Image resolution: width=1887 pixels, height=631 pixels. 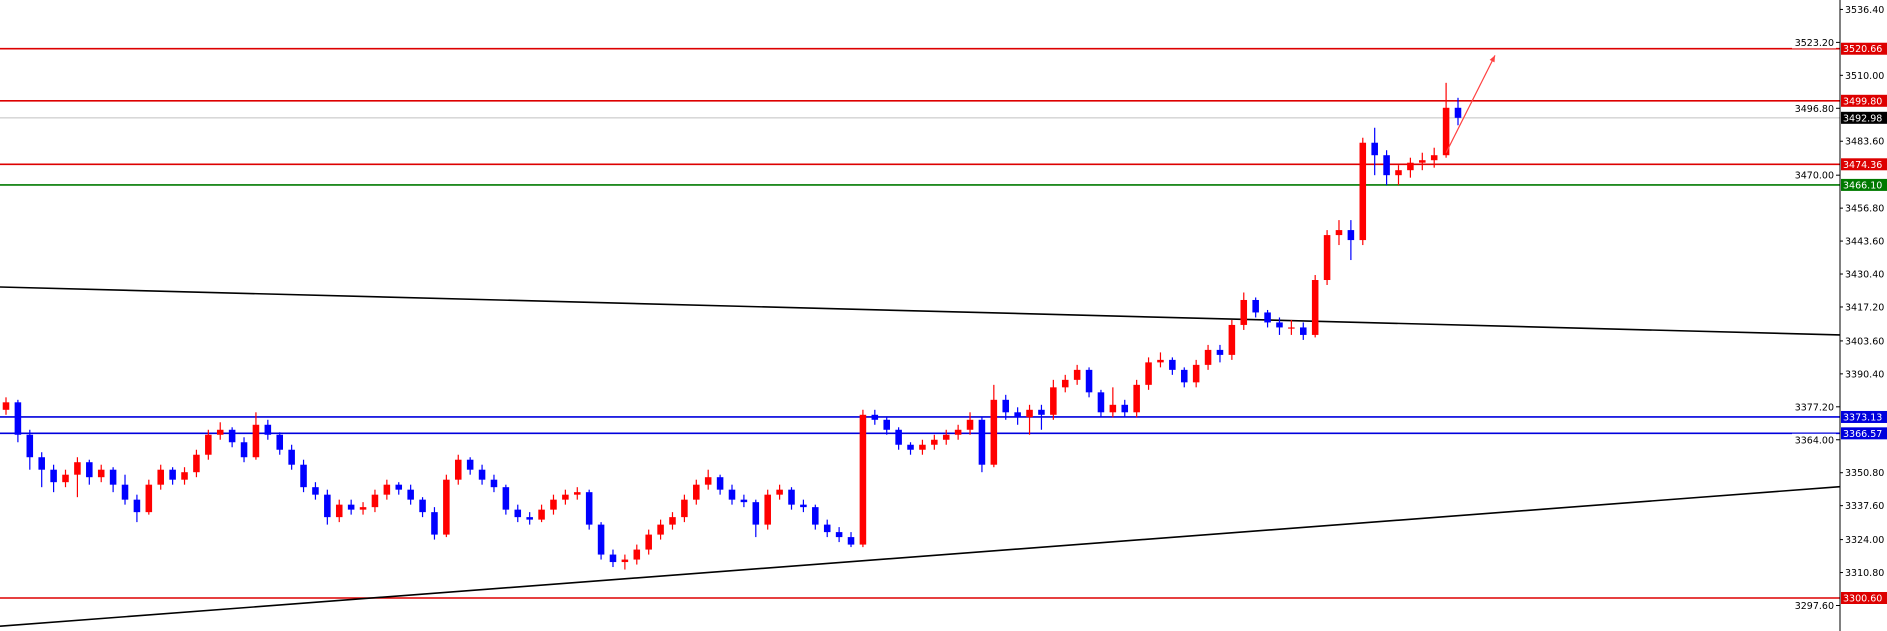 I want to click on axis-tick-label: 3496.80, so click(x=1814, y=109).